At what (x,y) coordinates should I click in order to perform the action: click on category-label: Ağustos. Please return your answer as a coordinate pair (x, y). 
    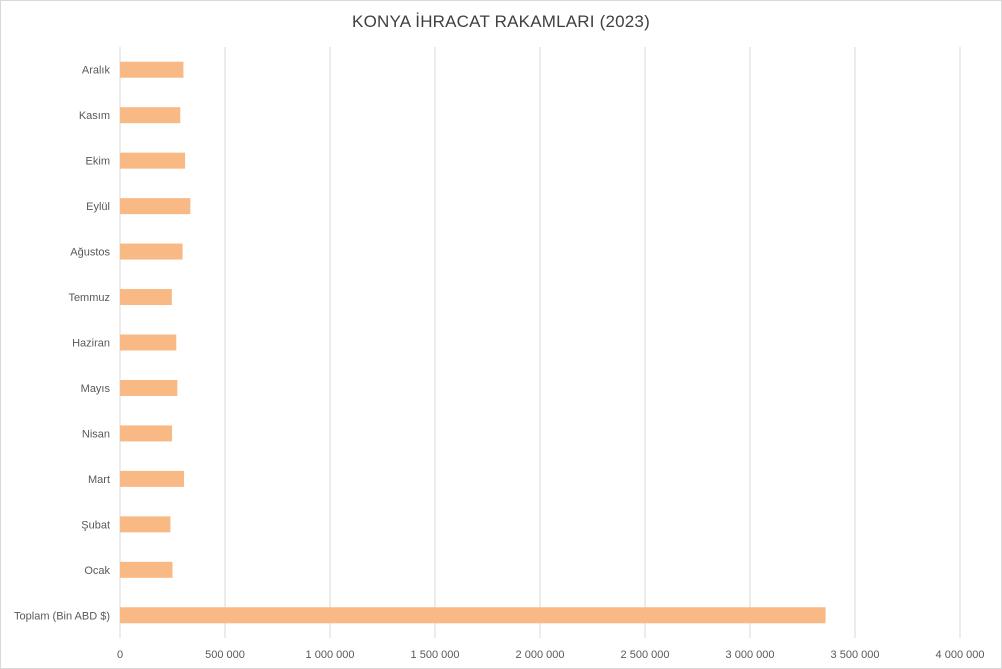
    Looking at the image, I should click on (90, 253).